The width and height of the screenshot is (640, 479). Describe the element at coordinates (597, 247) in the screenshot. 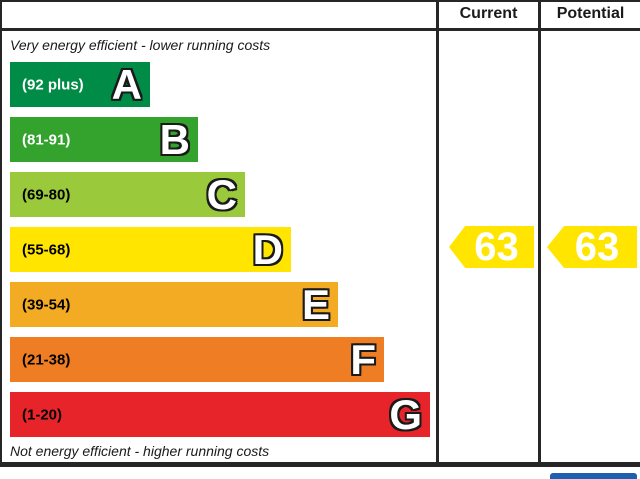

I see `potential-rating-value: 63` at that location.